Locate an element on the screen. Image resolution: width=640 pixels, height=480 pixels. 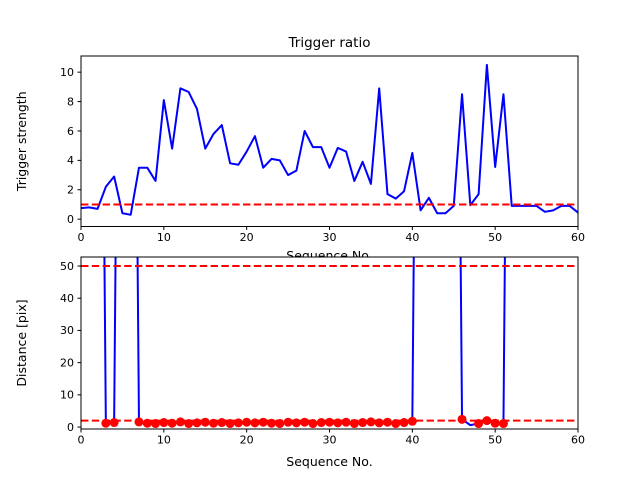
y-tick-label: 2 is located at coordinates (70, 190).